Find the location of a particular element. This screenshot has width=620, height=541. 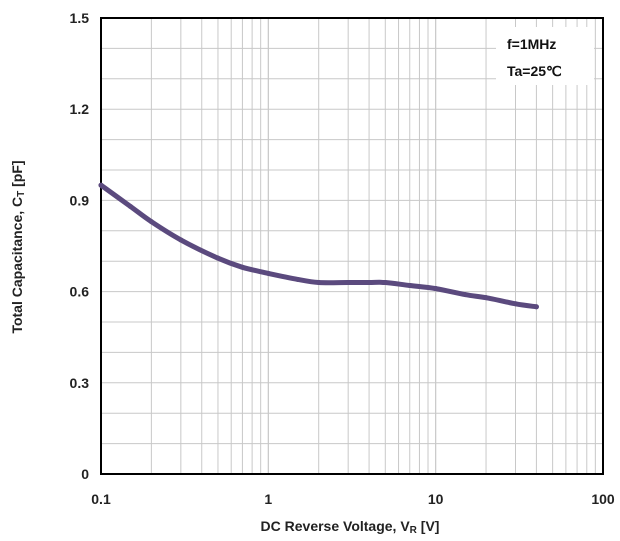

y-tick-label: 0.3 is located at coordinates (80, 383).